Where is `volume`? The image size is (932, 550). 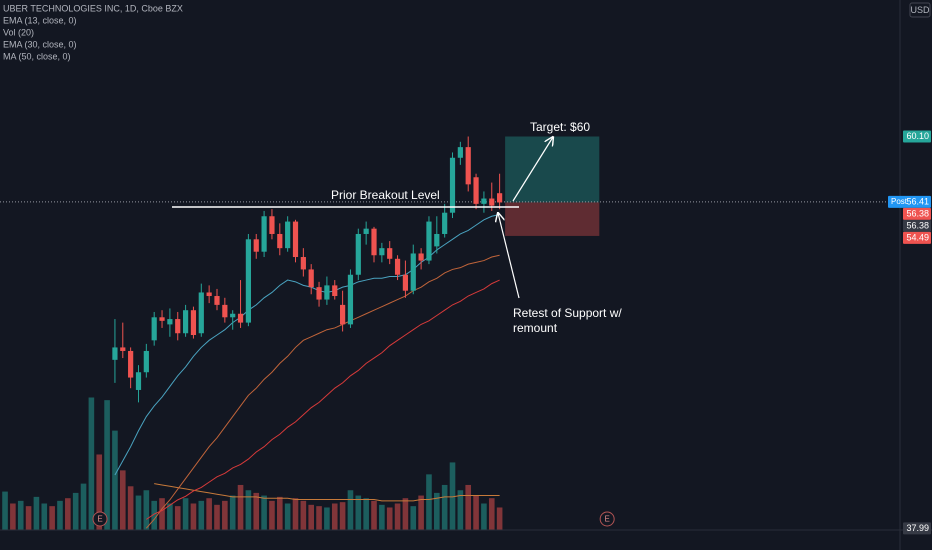 volume is located at coordinates (252, 463).